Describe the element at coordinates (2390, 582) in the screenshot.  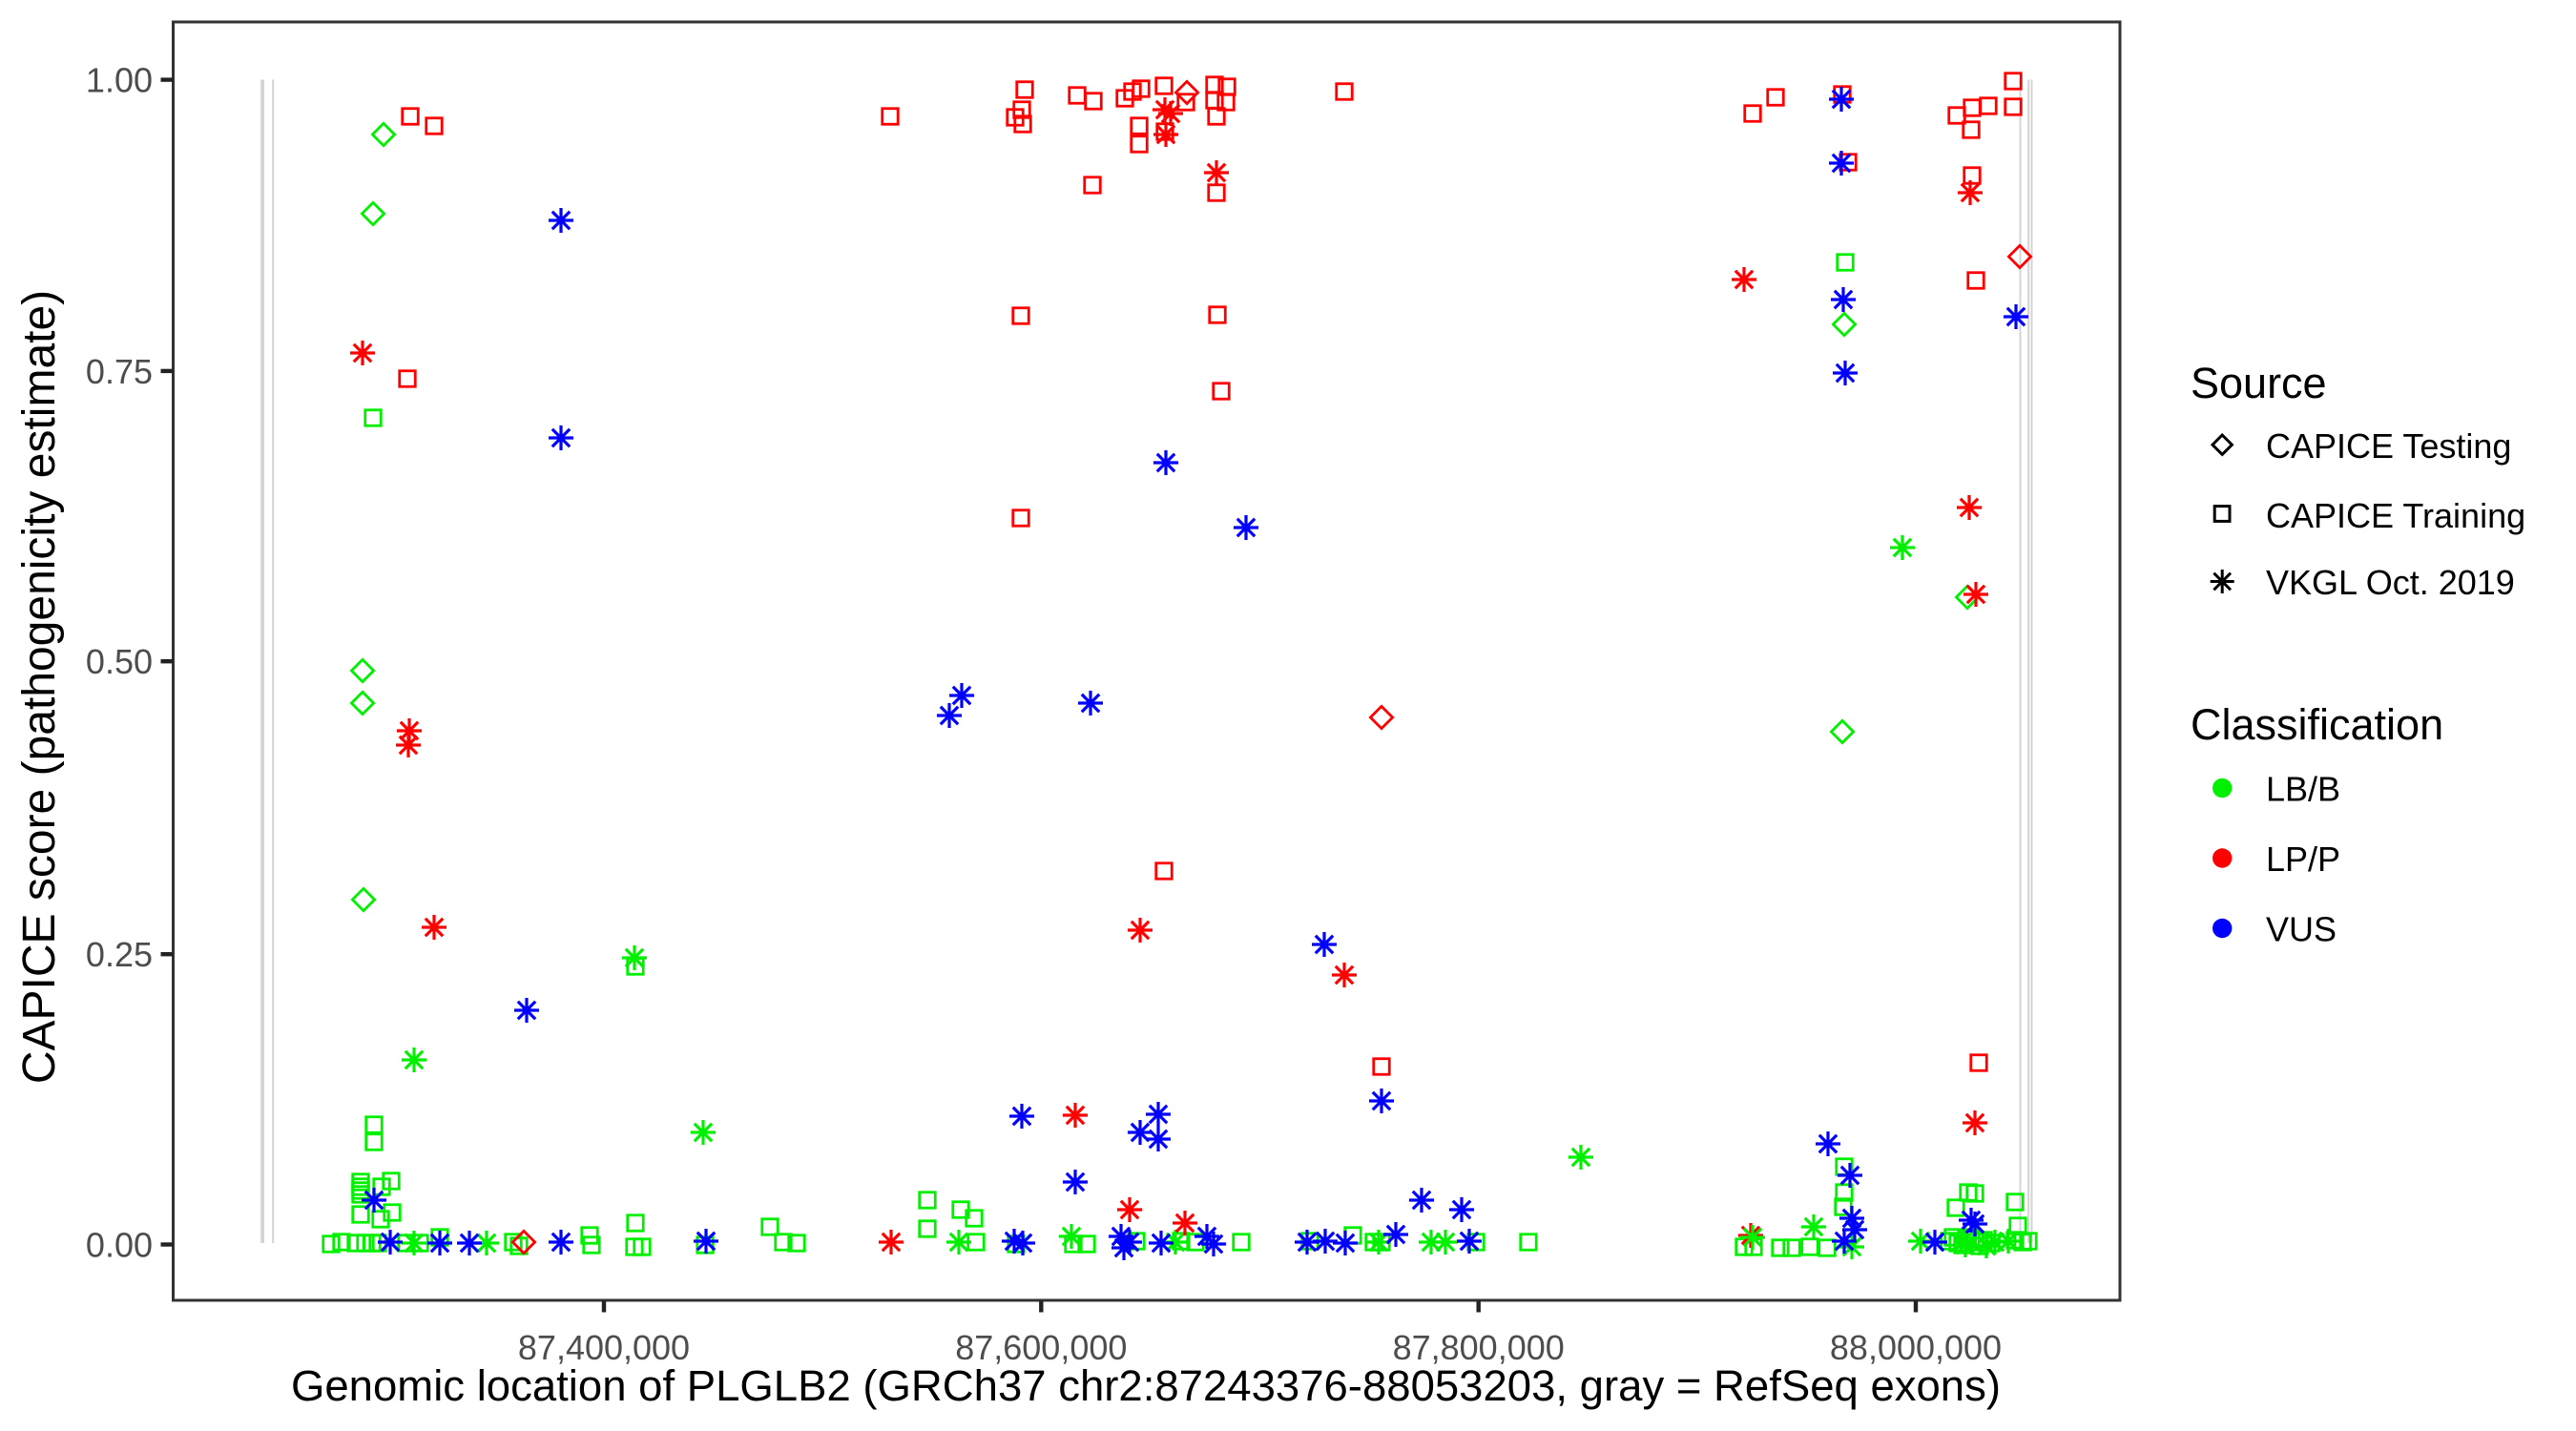
I see `svg-text: VKGL Oct. 2019` at that location.